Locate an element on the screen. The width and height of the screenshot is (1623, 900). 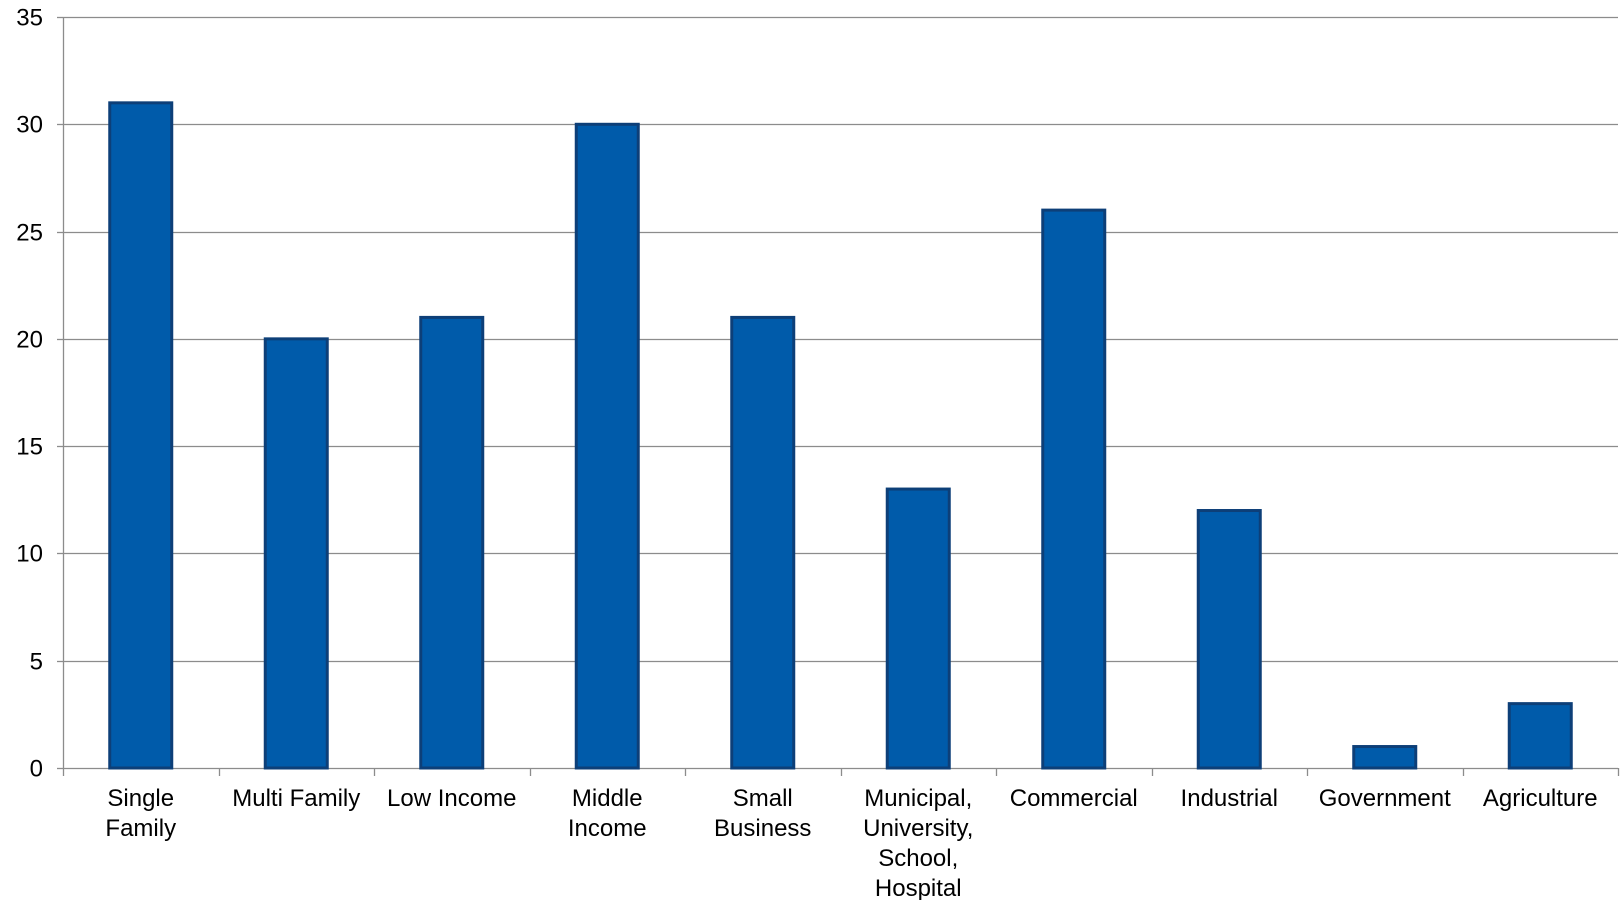
category-label-line: Low Income is located at coordinates (451, 798).